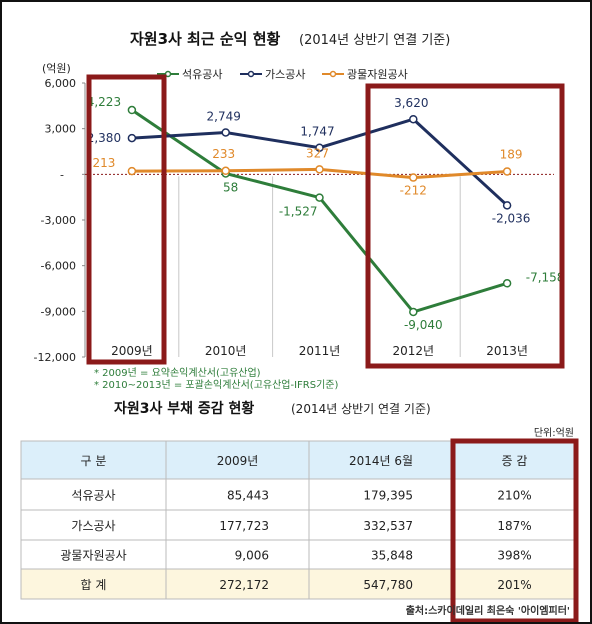  I want to click on x-tick-label: 2012년, so click(414, 351).